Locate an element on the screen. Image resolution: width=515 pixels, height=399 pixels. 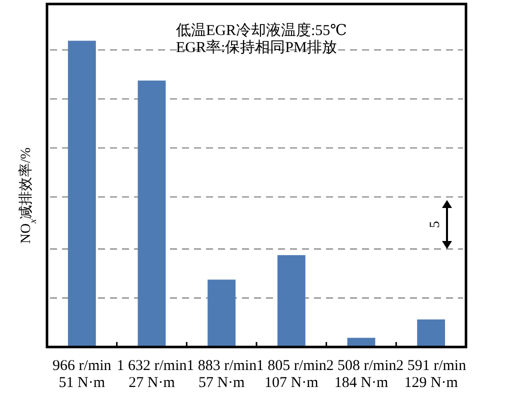
x-tick-label: 1 632 r/min 27 N·m is located at coordinates (152, 374).